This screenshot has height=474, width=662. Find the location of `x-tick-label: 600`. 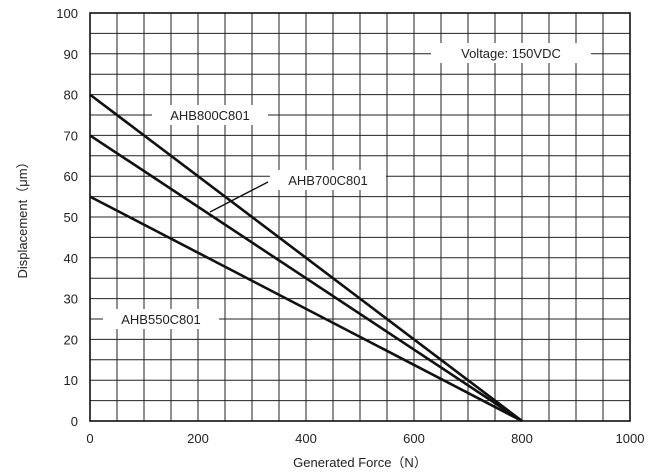

x-tick-label: 600 is located at coordinates (414, 438).